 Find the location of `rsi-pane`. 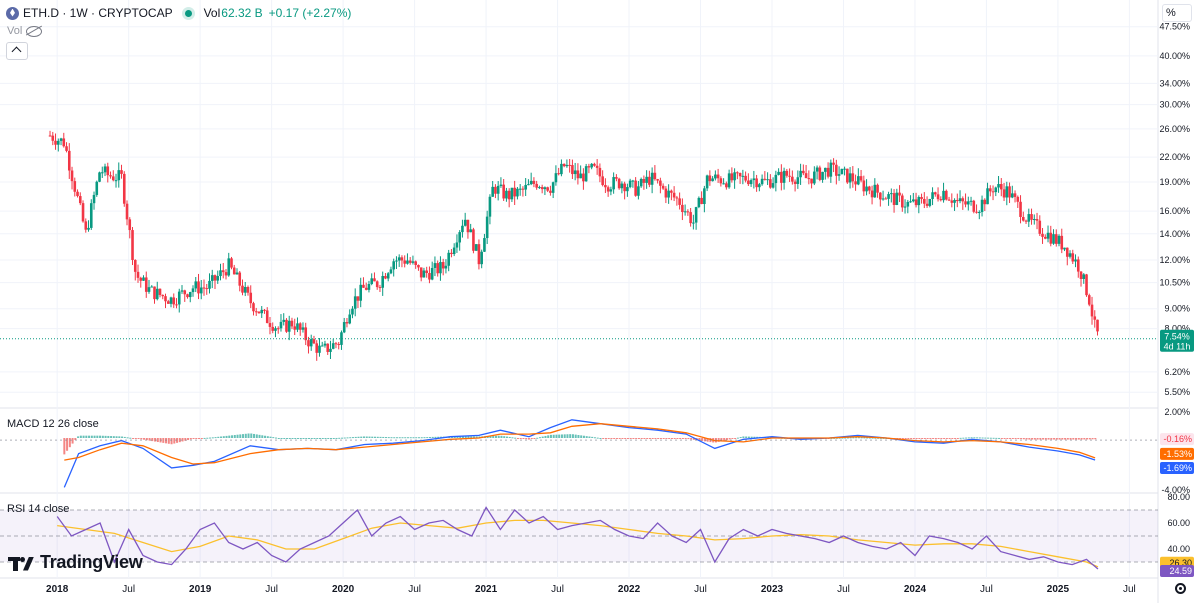

rsi-pane is located at coordinates (579, 538).